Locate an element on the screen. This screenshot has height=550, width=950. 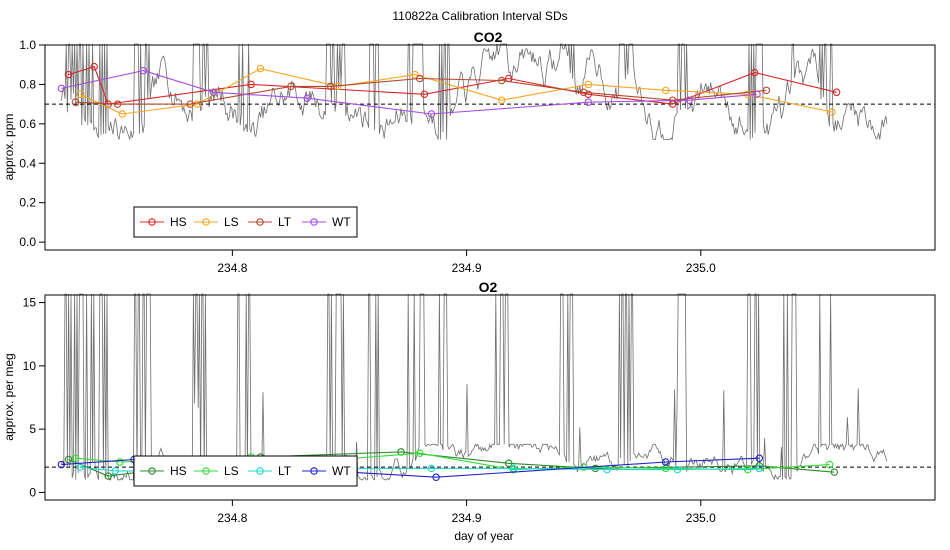
co2-ytick-label: 0.0 is located at coordinates (27, 242).